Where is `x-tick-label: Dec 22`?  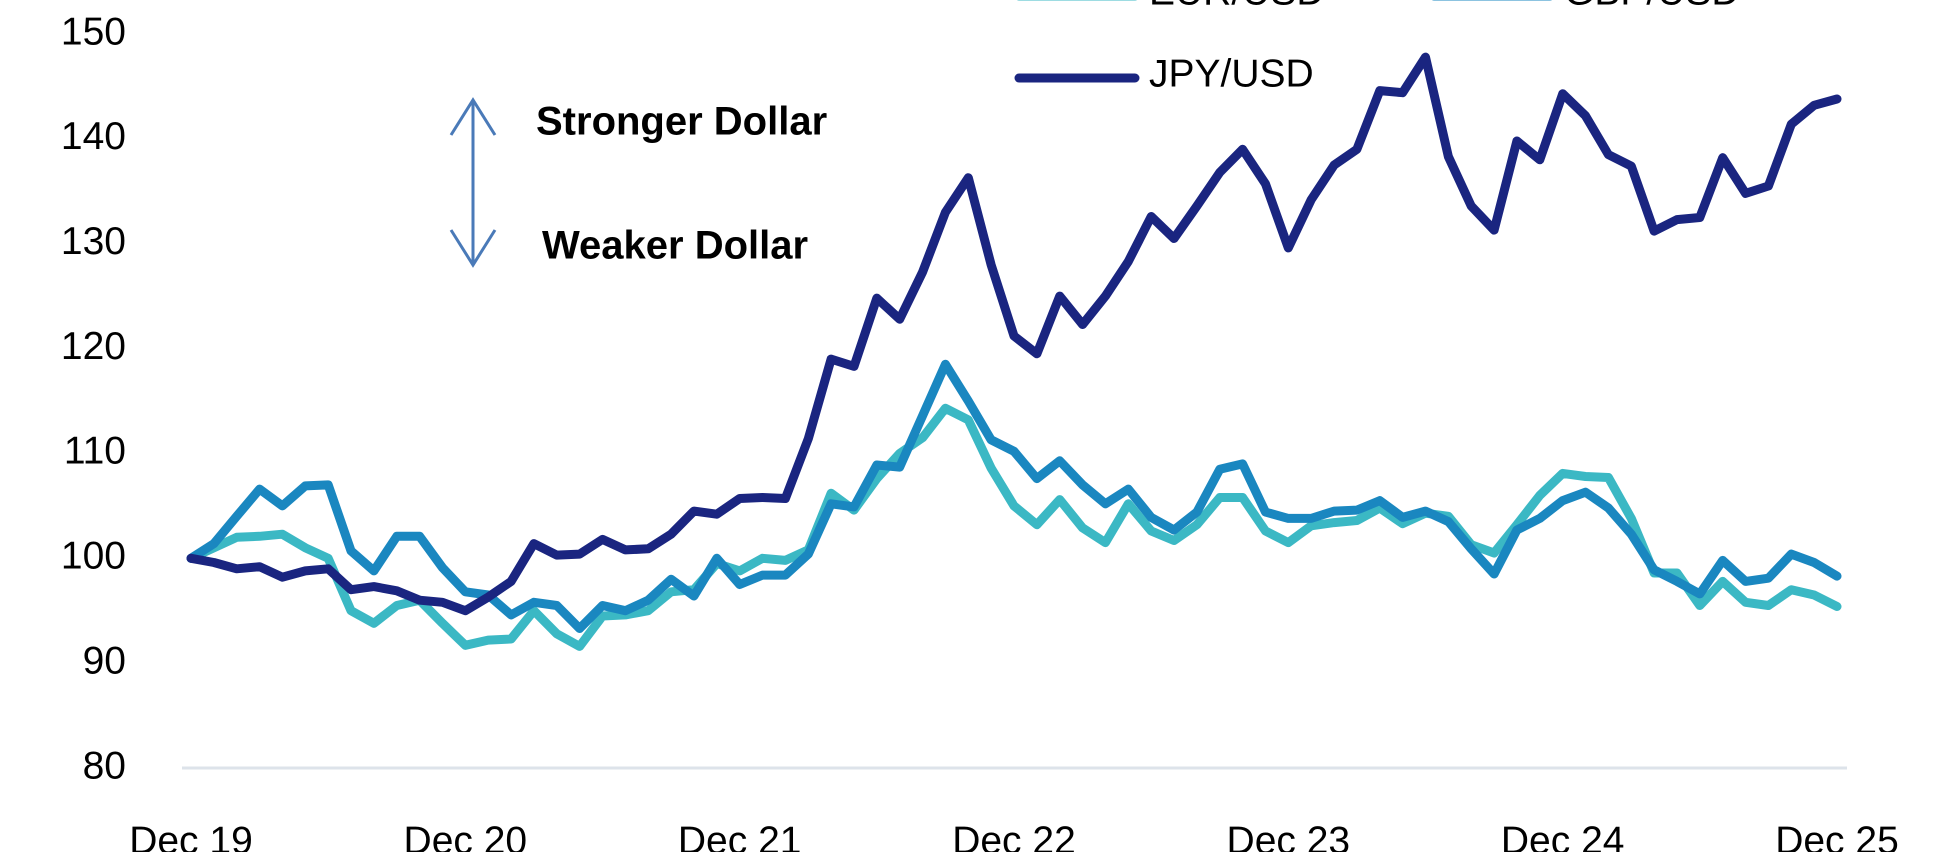
x-tick-label: Dec 22 is located at coordinates (1014, 835).